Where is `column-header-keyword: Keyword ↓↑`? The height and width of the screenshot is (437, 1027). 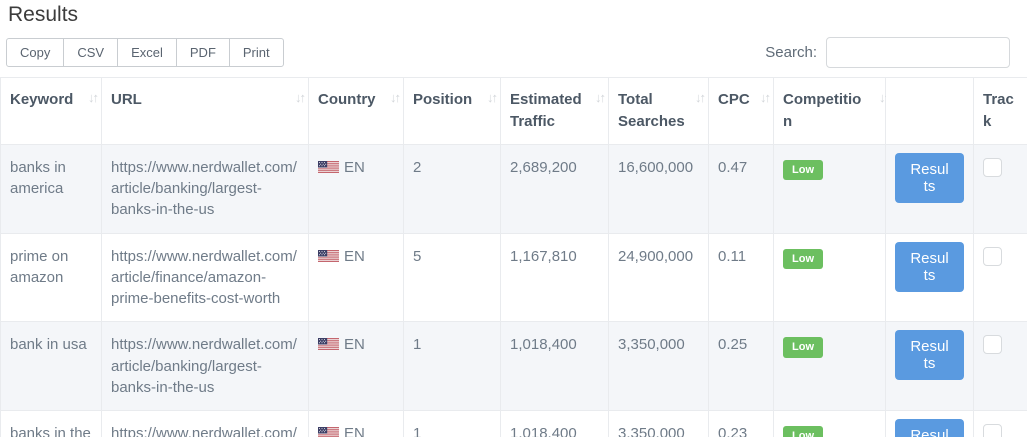 column-header-keyword: Keyword ↓↑ is located at coordinates (51, 111).